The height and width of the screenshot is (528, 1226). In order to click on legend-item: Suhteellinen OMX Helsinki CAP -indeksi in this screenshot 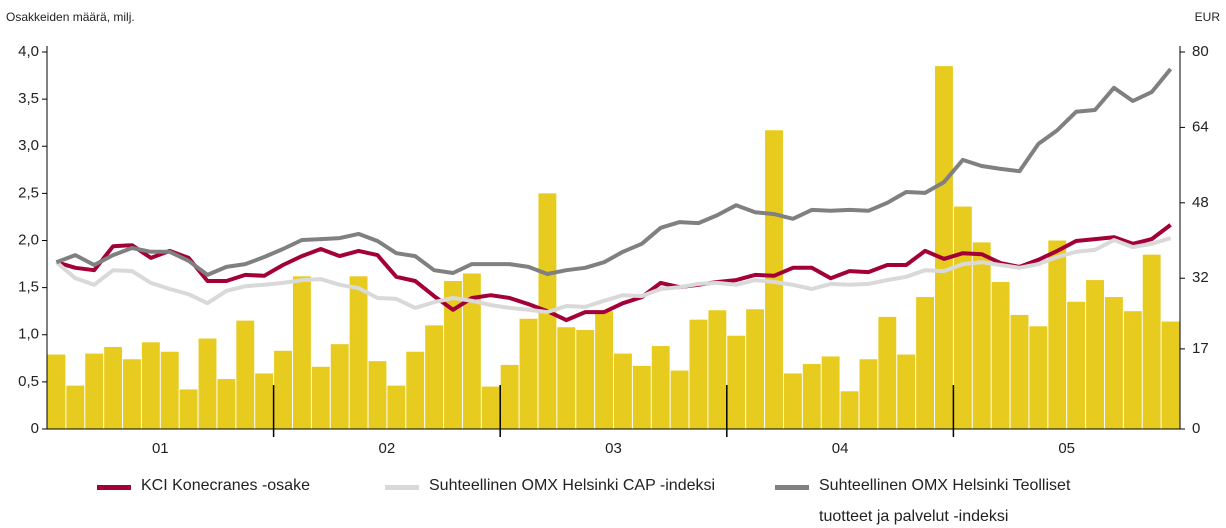, I will do `click(550, 489)`.